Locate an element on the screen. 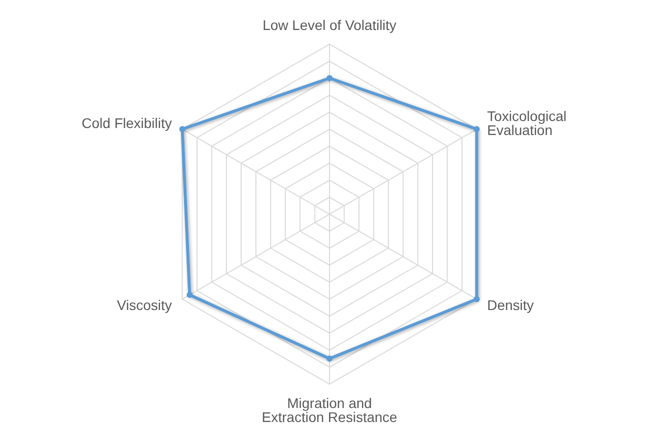  spoke-label: Cold Flexibility is located at coordinates (127, 123).